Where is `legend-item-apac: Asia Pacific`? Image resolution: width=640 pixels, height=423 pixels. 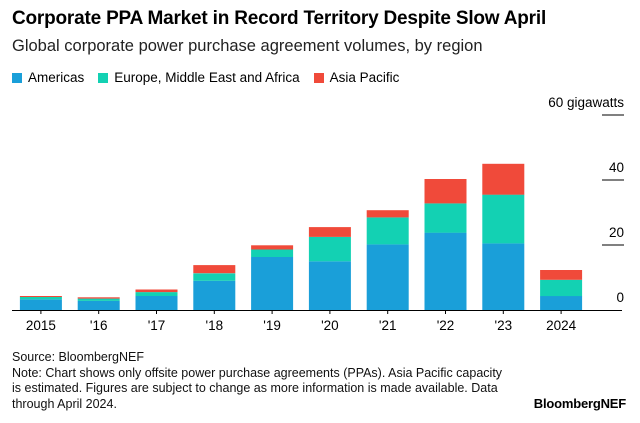 legend-item-apac: Asia Pacific is located at coordinates (356, 77).